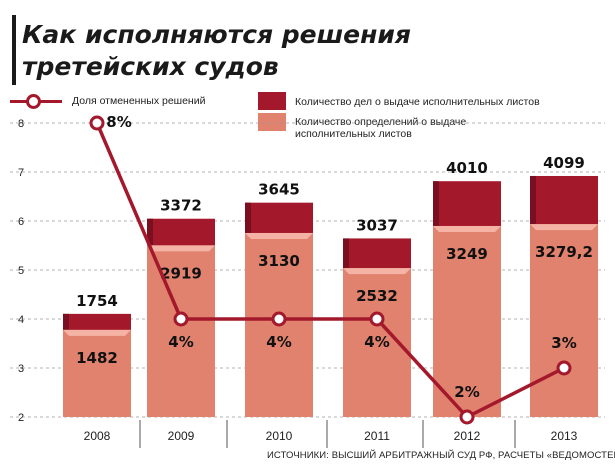 This screenshot has width=615, height=475. Describe the element at coordinates (21, 369) in the screenshot. I see `y-tick-label: 3` at that location.